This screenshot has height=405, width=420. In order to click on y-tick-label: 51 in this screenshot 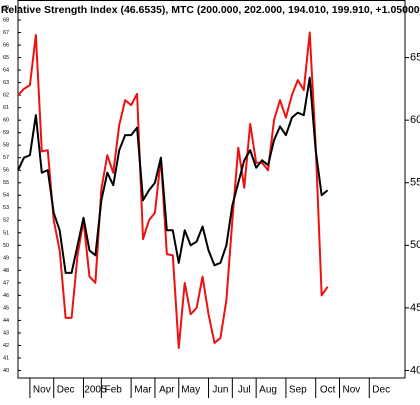, I will do `click(6, 233)`.